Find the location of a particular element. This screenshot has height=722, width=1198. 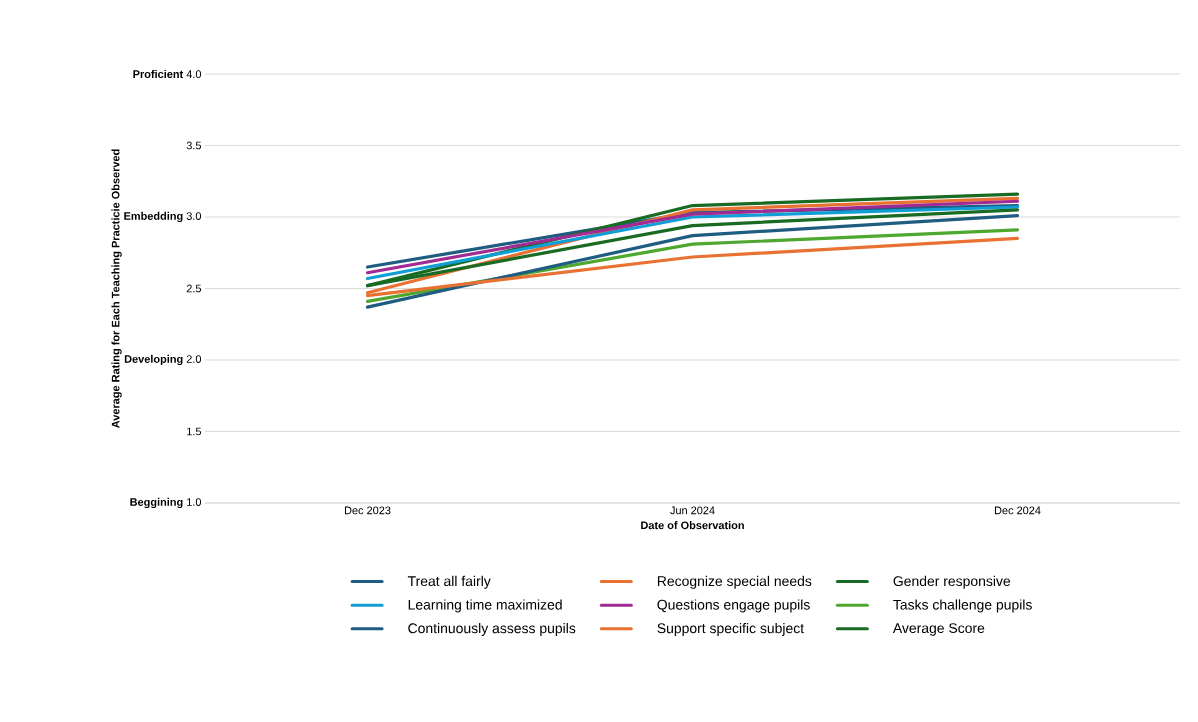

legend-label: Learning time maximized is located at coordinates (485, 606).